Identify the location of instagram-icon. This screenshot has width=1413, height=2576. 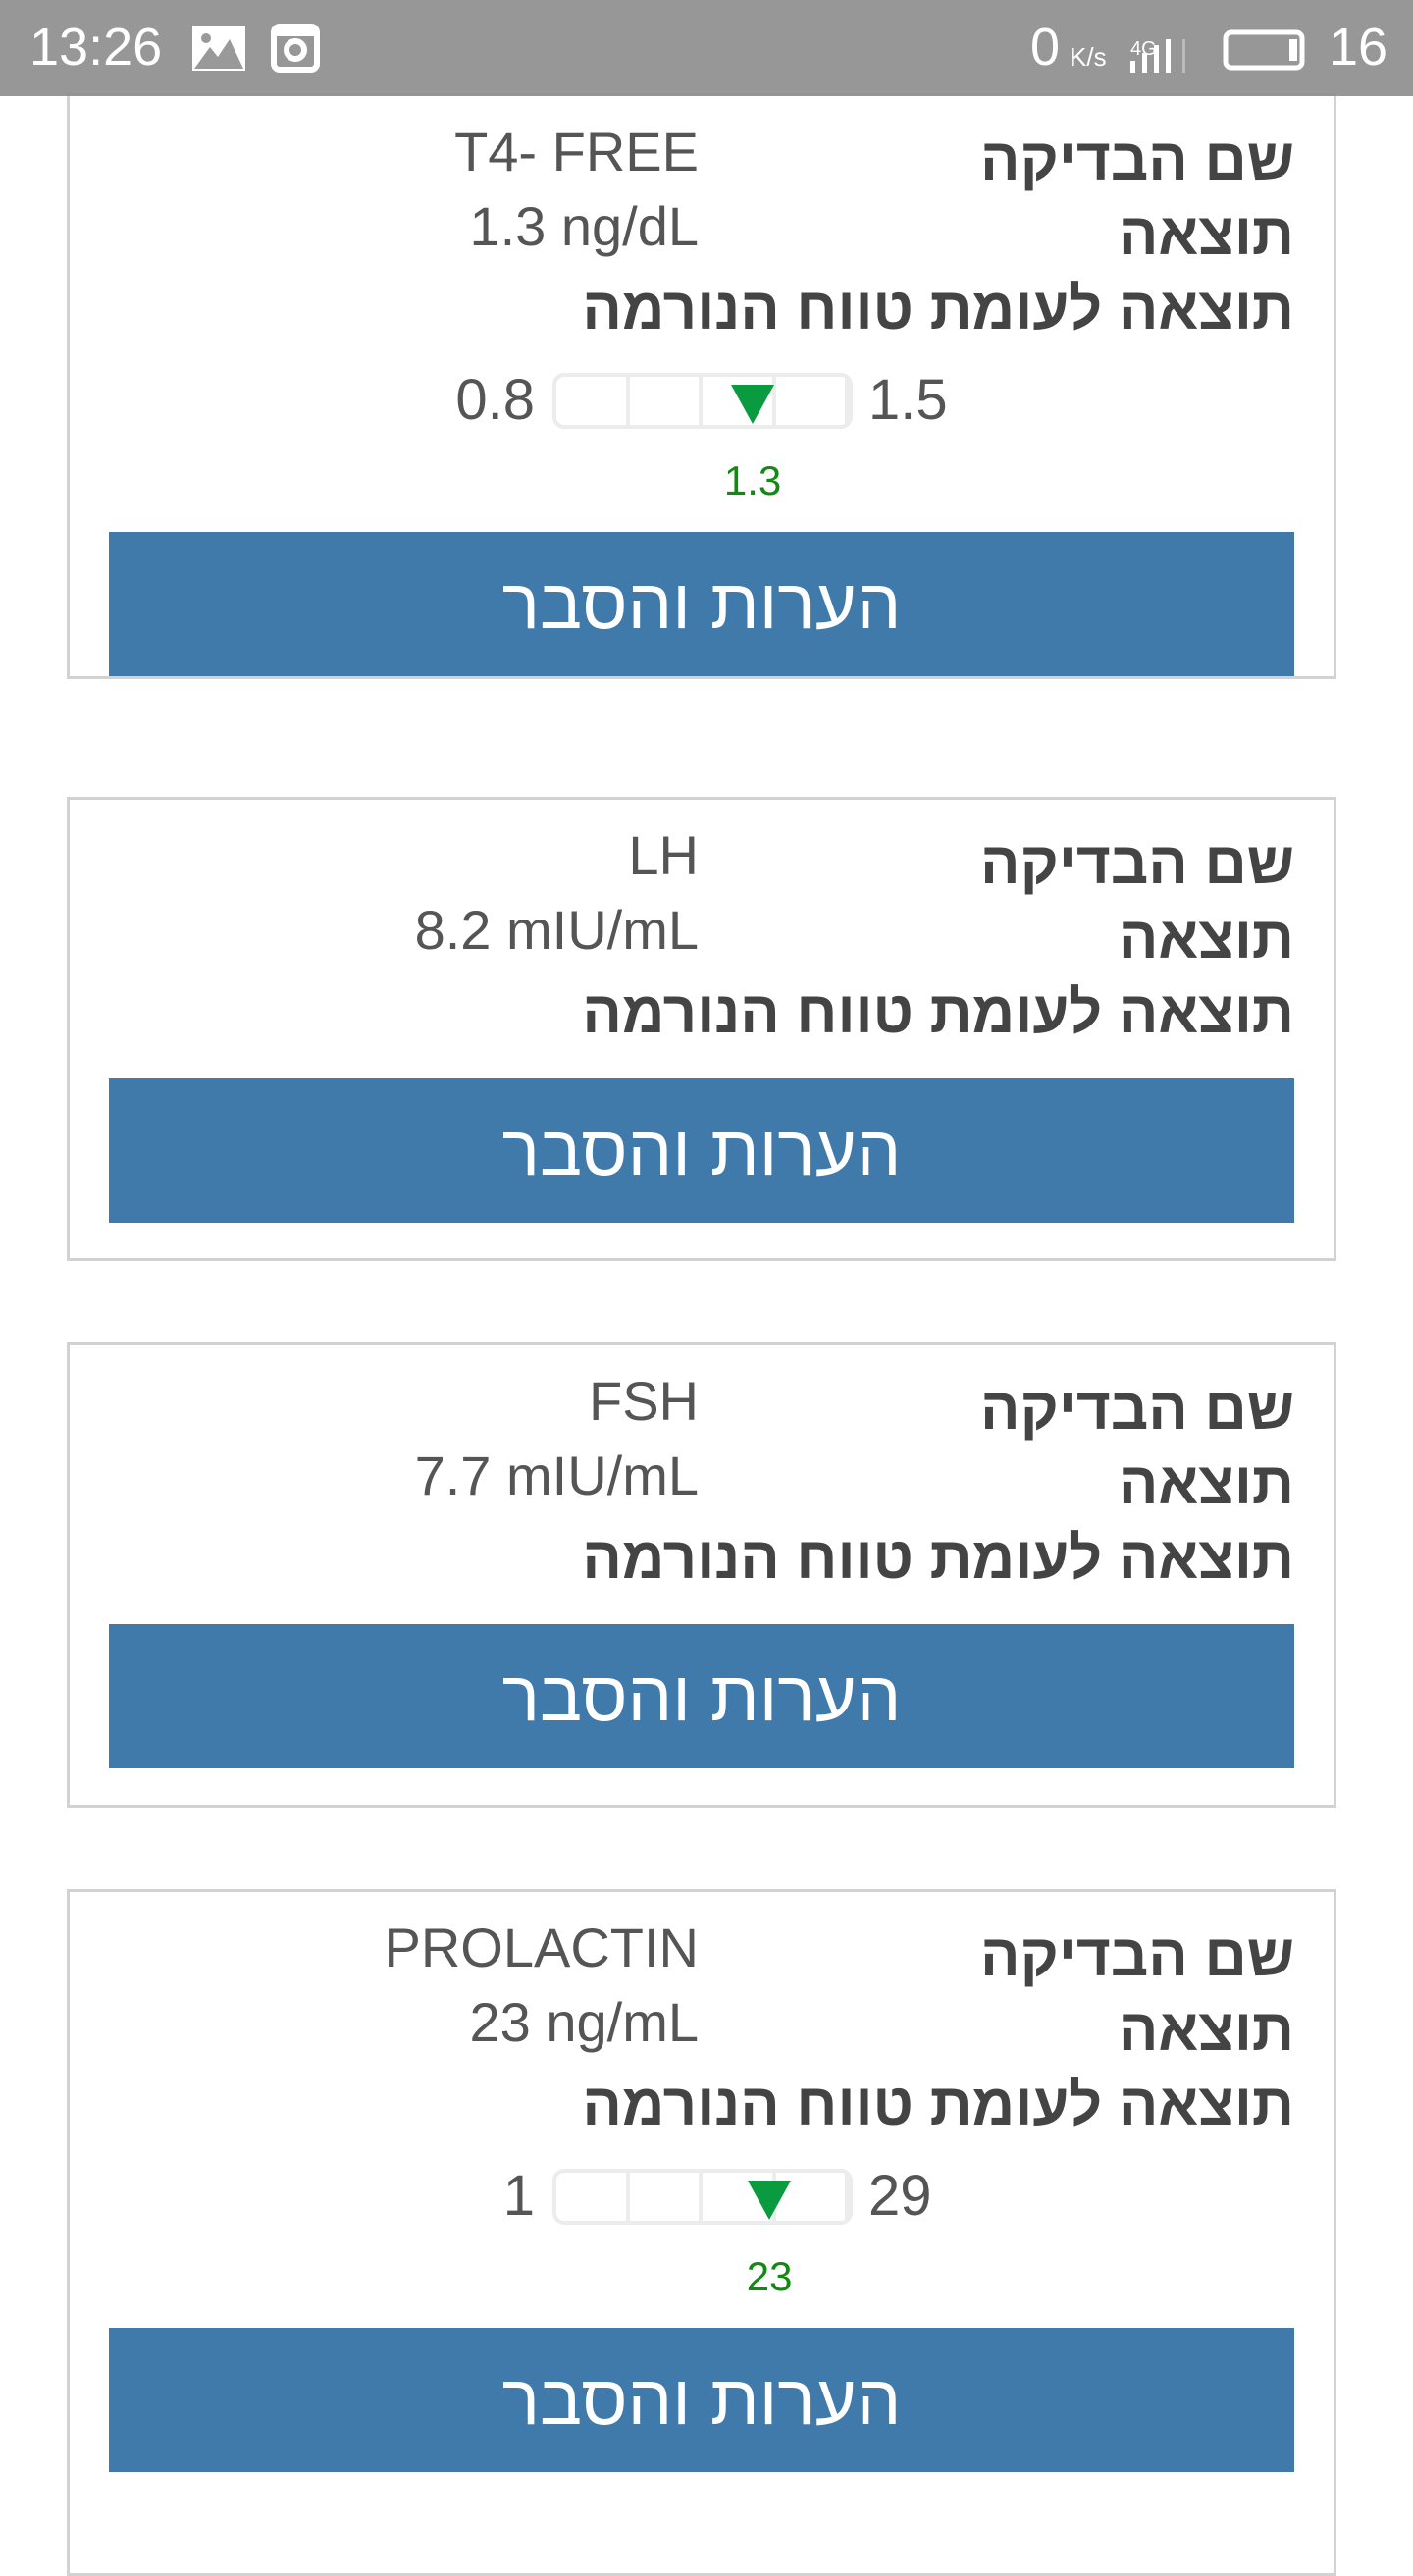
(295, 48).